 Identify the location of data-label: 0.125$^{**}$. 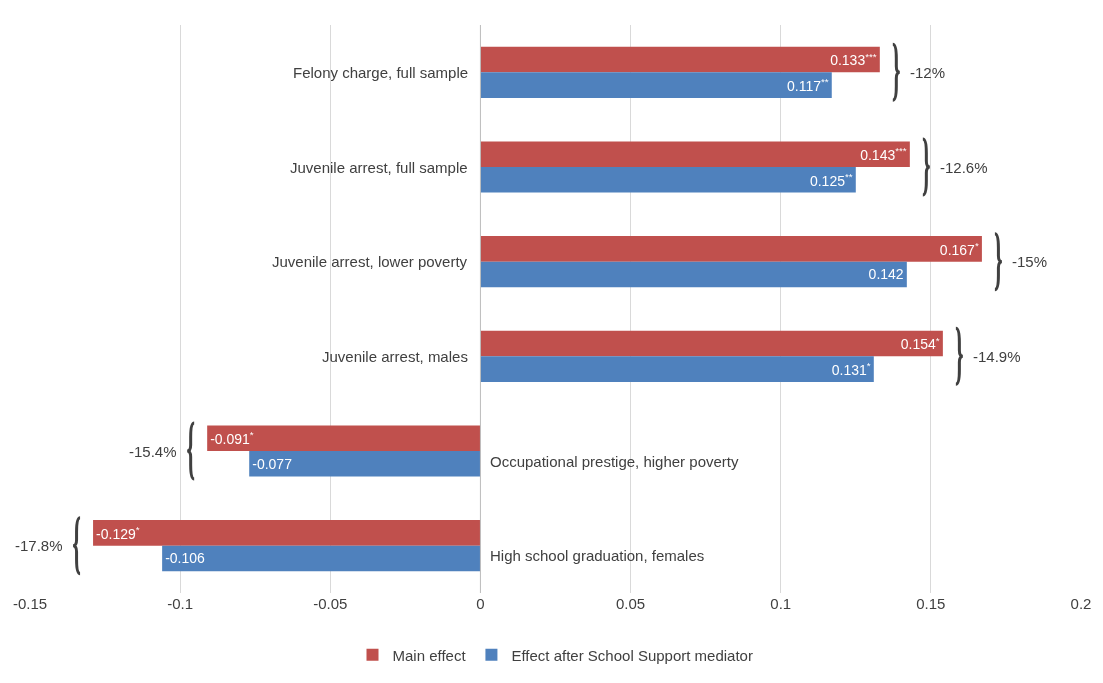
(831, 179).